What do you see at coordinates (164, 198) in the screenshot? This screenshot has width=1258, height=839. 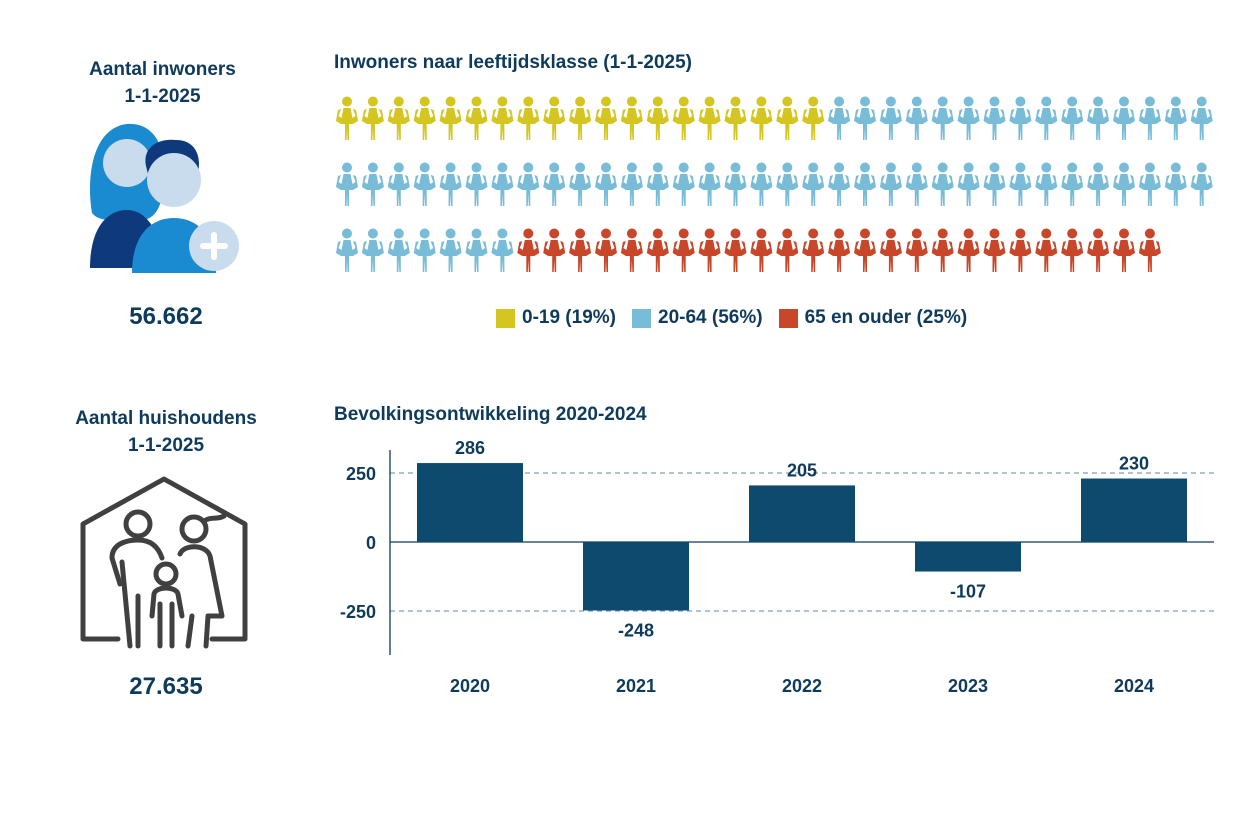 I see `people-add-icon` at bounding box center [164, 198].